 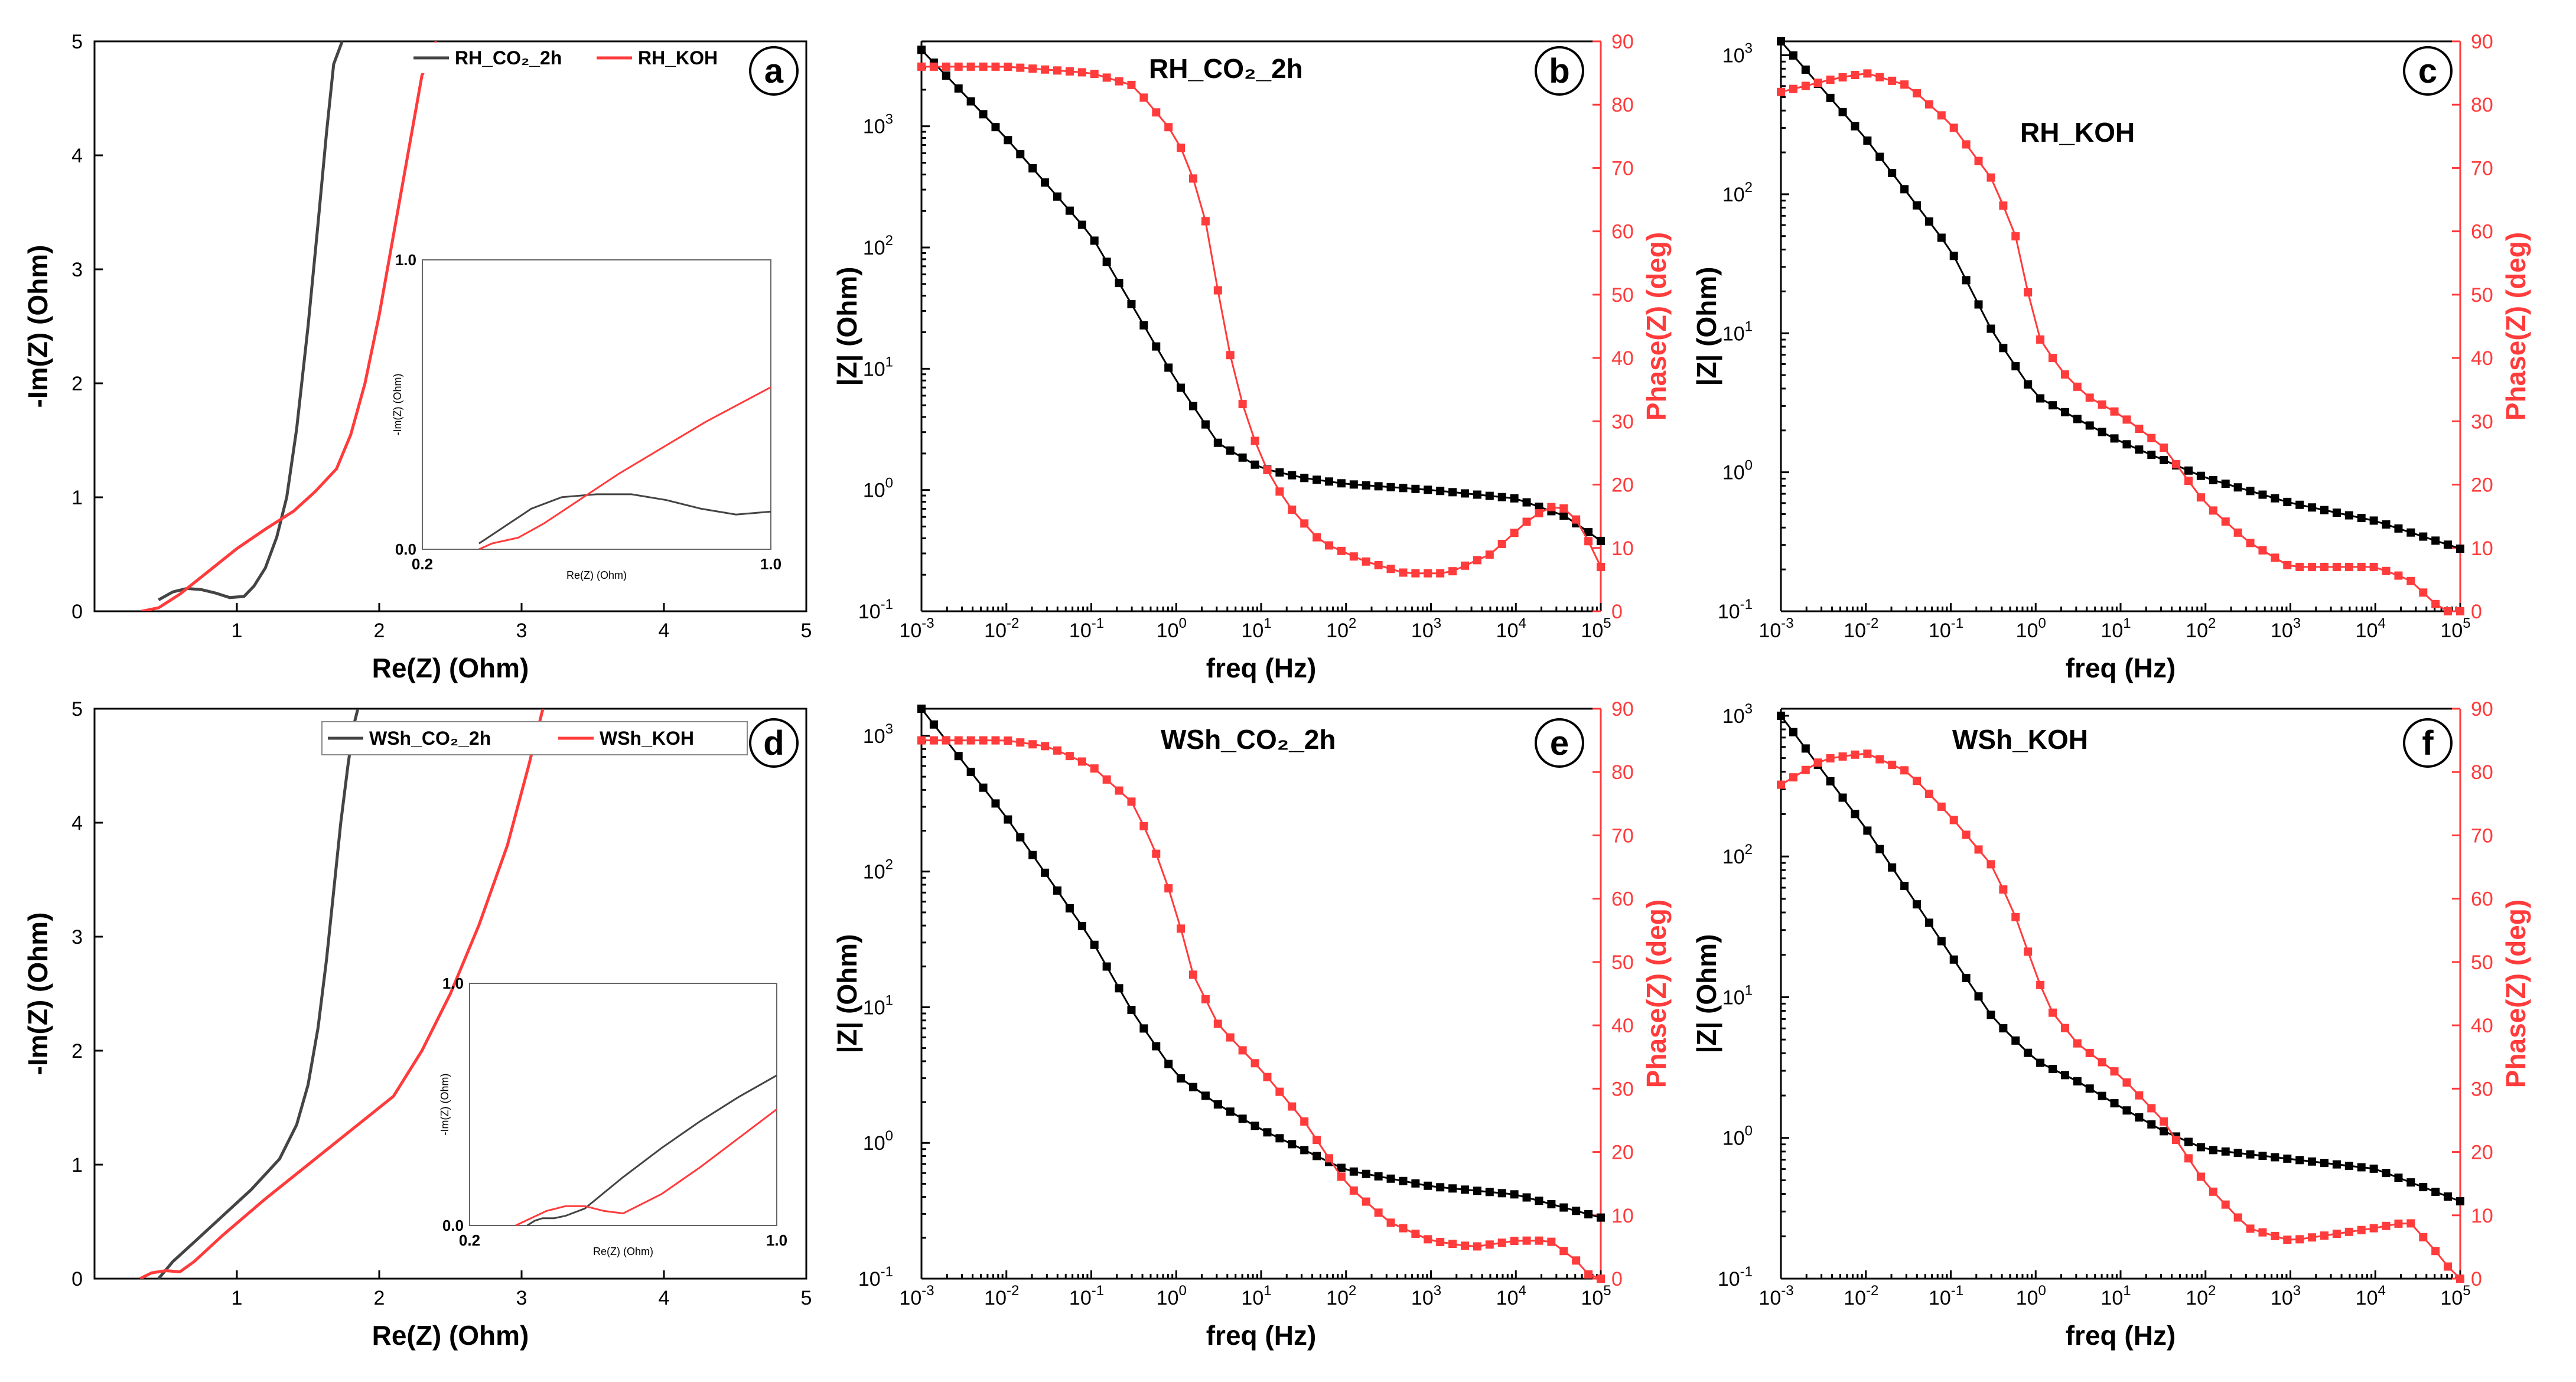 What do you see at coordinates (1737, 1136) in the screenshot?
I see `y-tick-label: 100` at bounding box center [1737, 1136].